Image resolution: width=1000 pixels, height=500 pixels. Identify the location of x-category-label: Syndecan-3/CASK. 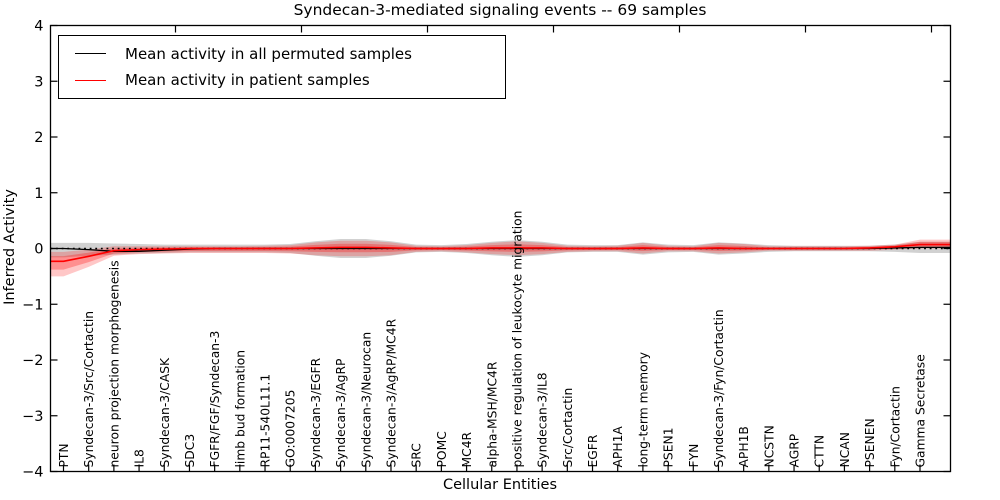
(165, 412).